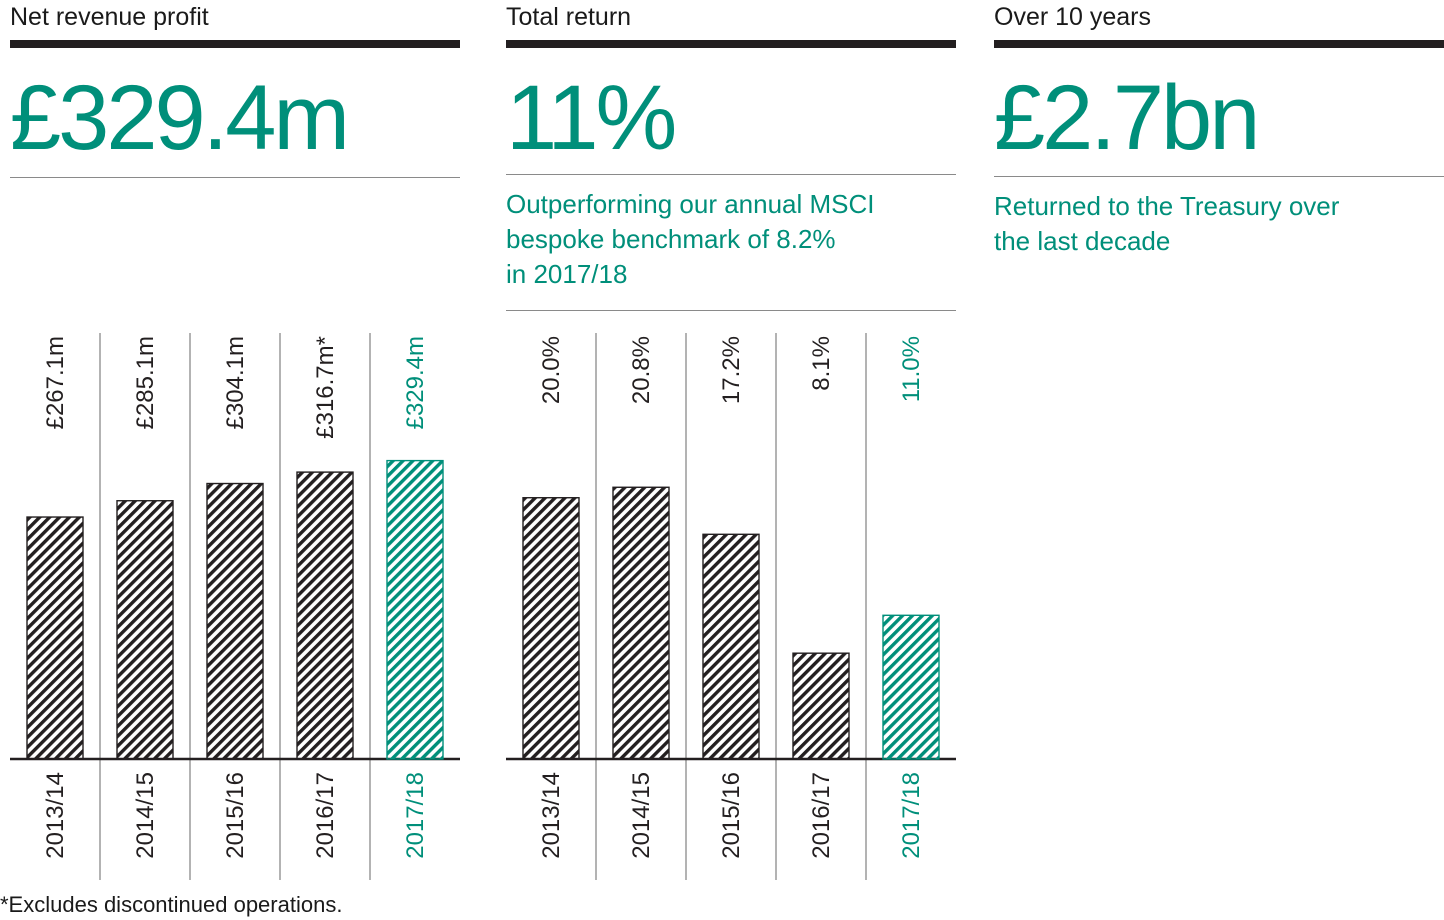 This screenshot has height=920, width=1444. I want to click on headline-figure: £2.7bn, so click(1127, 118).